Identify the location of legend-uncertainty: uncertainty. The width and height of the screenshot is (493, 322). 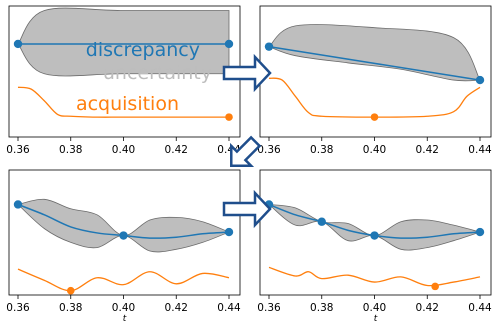
(157, 73).